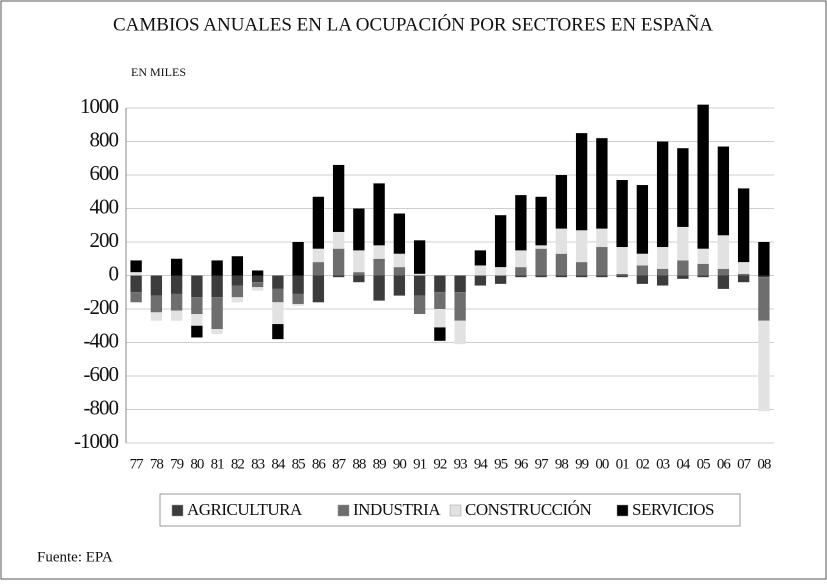 This screenshot has height=585, width=827. What do you see at coordinates (521, 464) in the screenshot?
I see `x-tick-label: 96` at bounding box center [521, 464].